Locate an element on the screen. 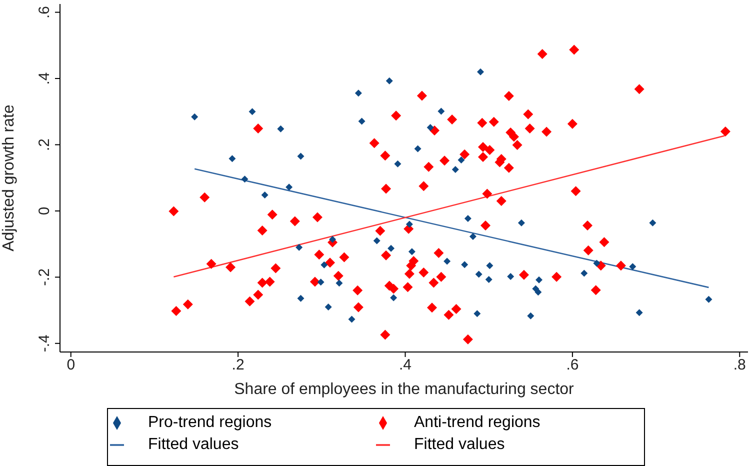 This screenshot has width=753, height=466. x-tick-label: .8 is located at coordinates (739, 365).